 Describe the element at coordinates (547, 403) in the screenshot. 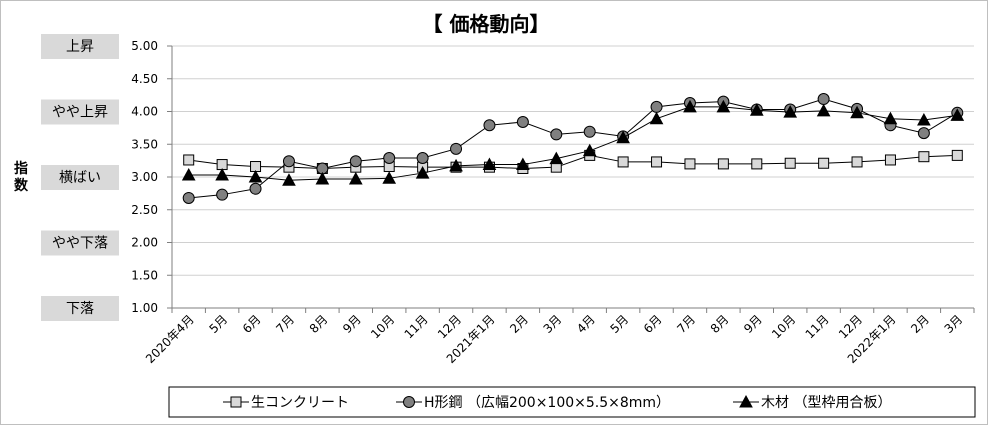

I see `legend-label: H形鋼 （広幅200×100×5.5×8mm）` at that location.